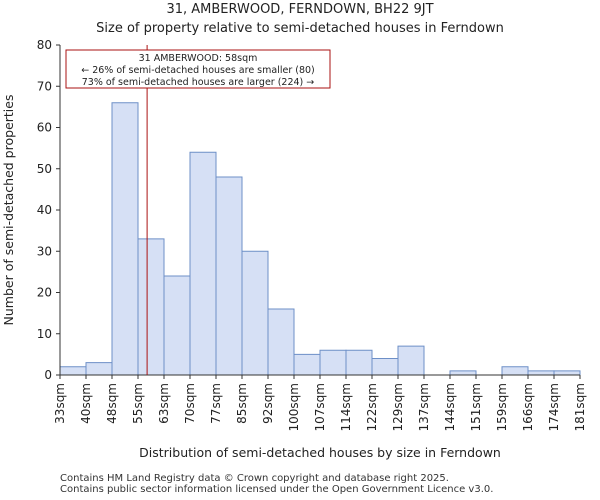  Describe the element at coordinates (164, 403) in the screenshot. I see `x-tick-label: 63sqm` at that location.